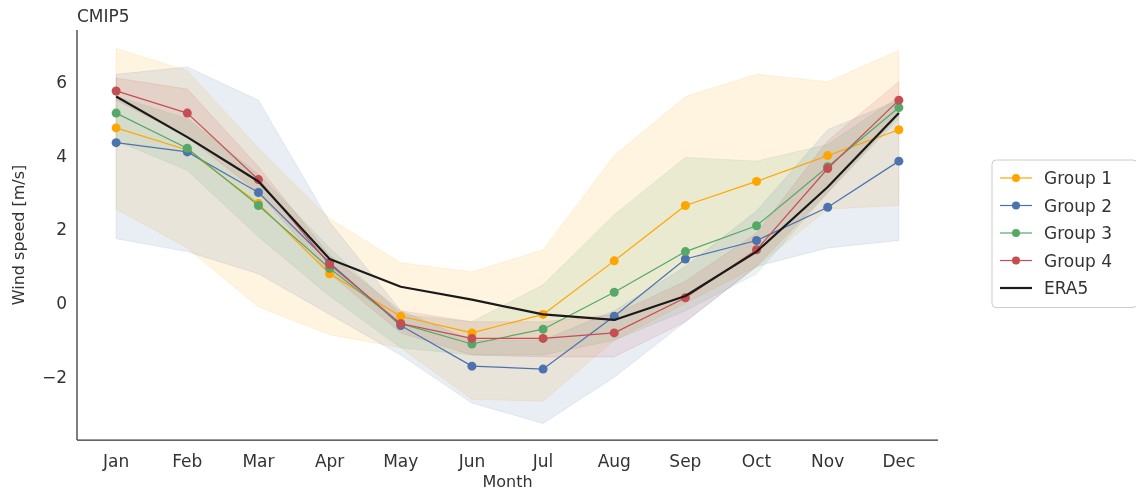  I want to click on legend-label: ERA5, so click(1066, 288).